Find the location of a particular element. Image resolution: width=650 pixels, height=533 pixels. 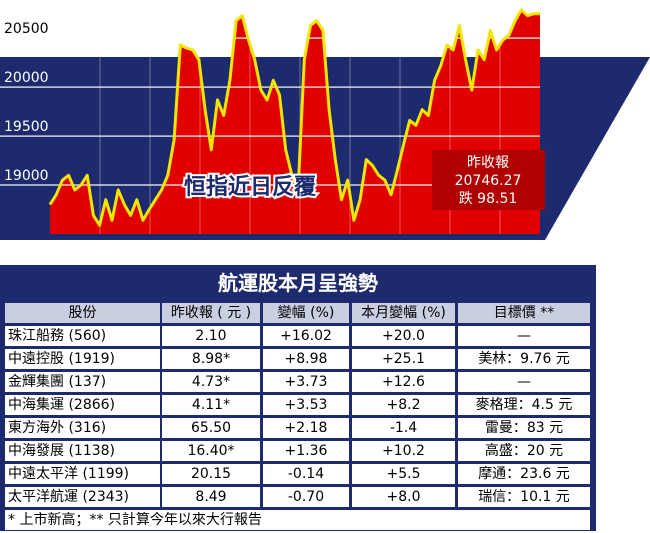

table-cell: 65.50 is located at coordinates (211, 428).